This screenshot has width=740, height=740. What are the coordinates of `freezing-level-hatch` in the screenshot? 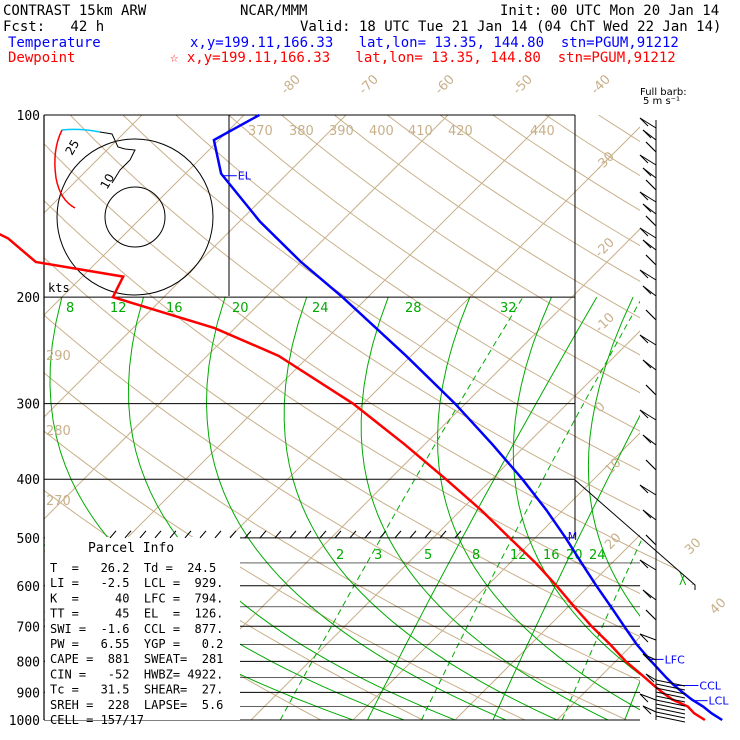 It's located at (285, 534).